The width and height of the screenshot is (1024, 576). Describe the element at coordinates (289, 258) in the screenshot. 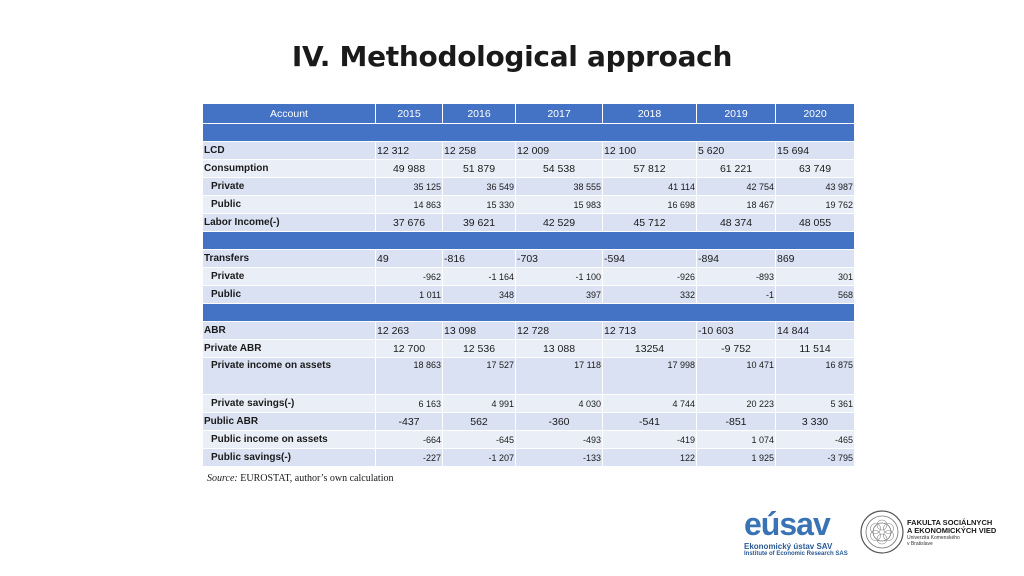

I see `row-label: Transfers` at that location.